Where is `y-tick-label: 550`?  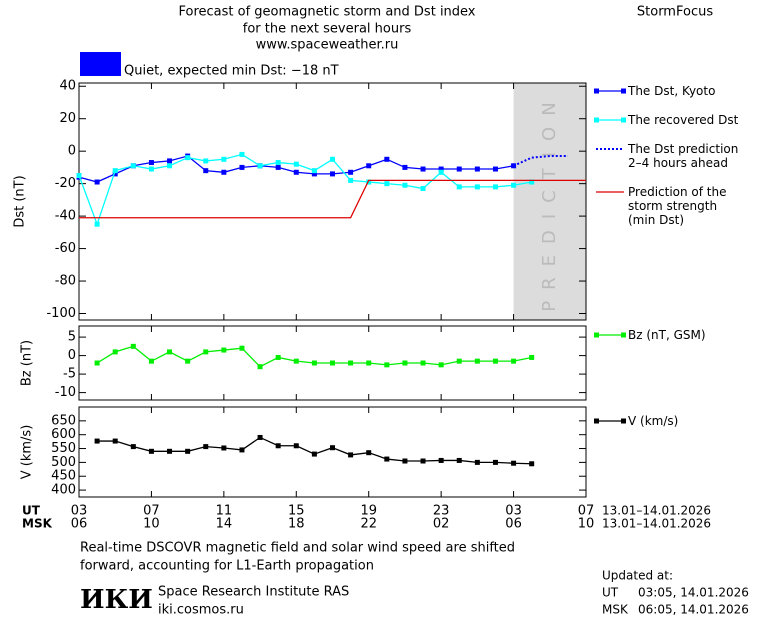 y-tick-label: 550 is located at coordinates (63, 448).